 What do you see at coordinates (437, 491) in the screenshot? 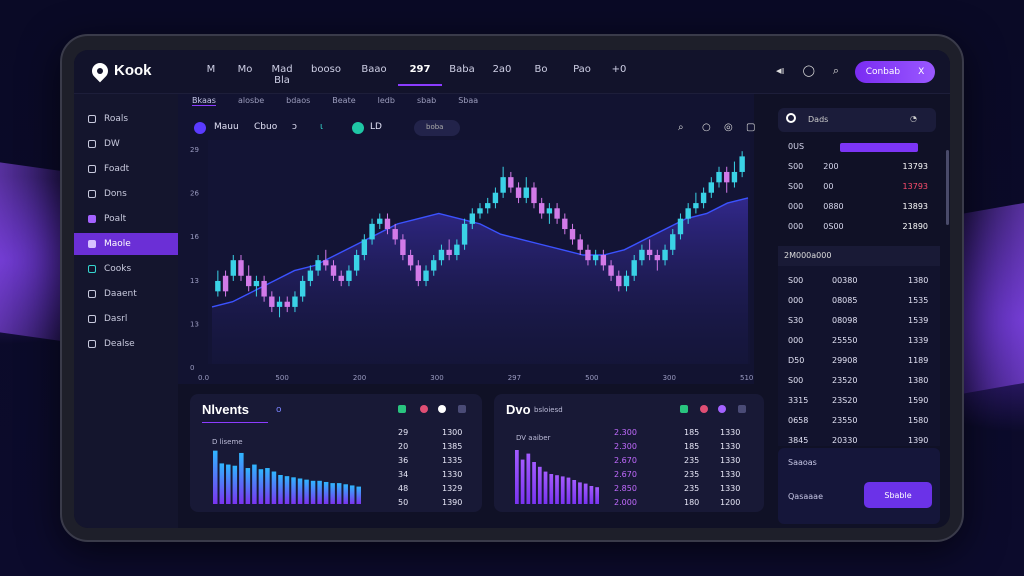
I see `movements-row: 48 1329` at bounding box center [437, 491].